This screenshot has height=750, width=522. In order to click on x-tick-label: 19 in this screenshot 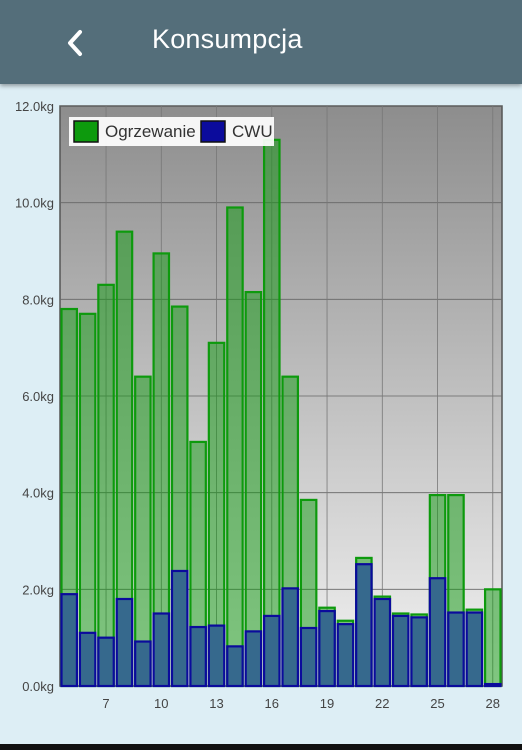, I will do `click(327, 703)`.